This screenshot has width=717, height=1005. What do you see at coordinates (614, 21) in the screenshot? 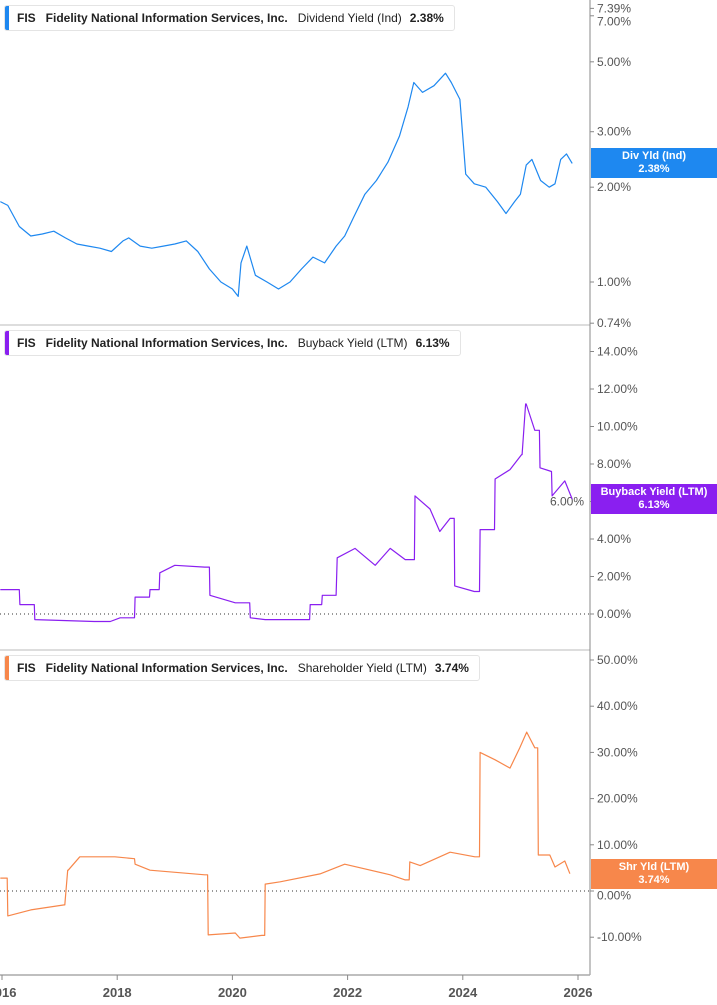
I see `y-tick-label: 7.00%` at bounding box center [614, 21].